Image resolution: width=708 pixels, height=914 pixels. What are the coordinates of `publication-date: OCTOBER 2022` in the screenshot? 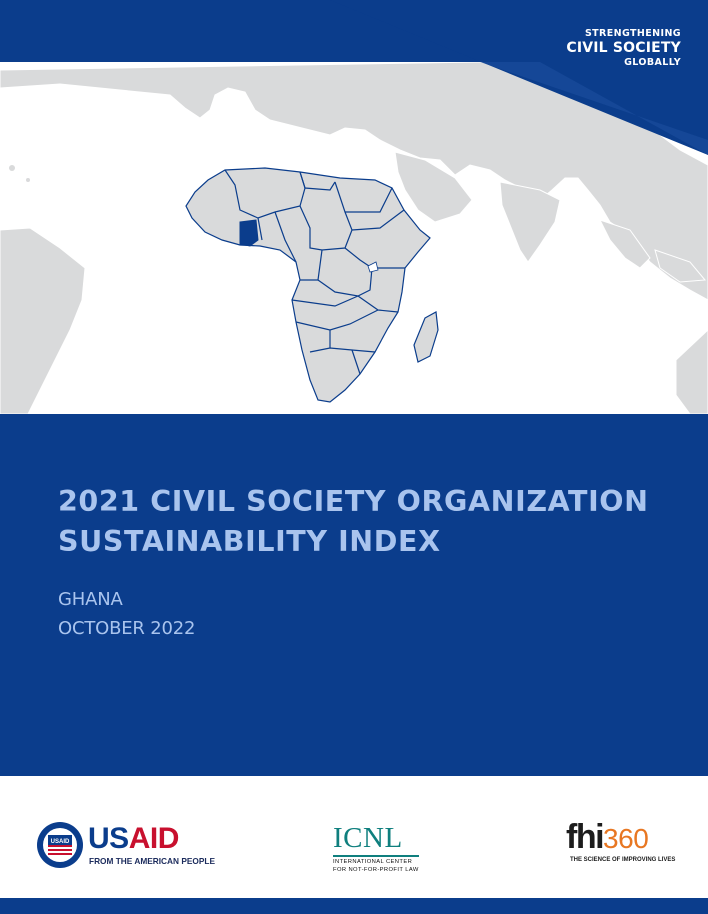 It's located at (127, 628).